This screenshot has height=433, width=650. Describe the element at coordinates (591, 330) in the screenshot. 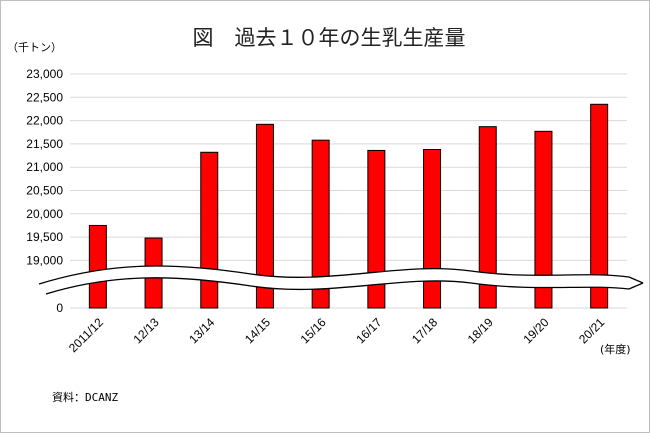

I see `x-tick-label: 20/21` at that location.